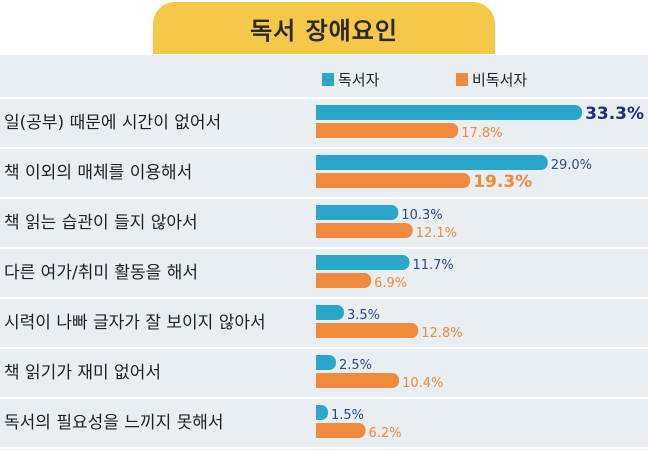  Describe the element at coordinates (432, 265) in the screenshot. I see `data-label: 11.7%` at that location.